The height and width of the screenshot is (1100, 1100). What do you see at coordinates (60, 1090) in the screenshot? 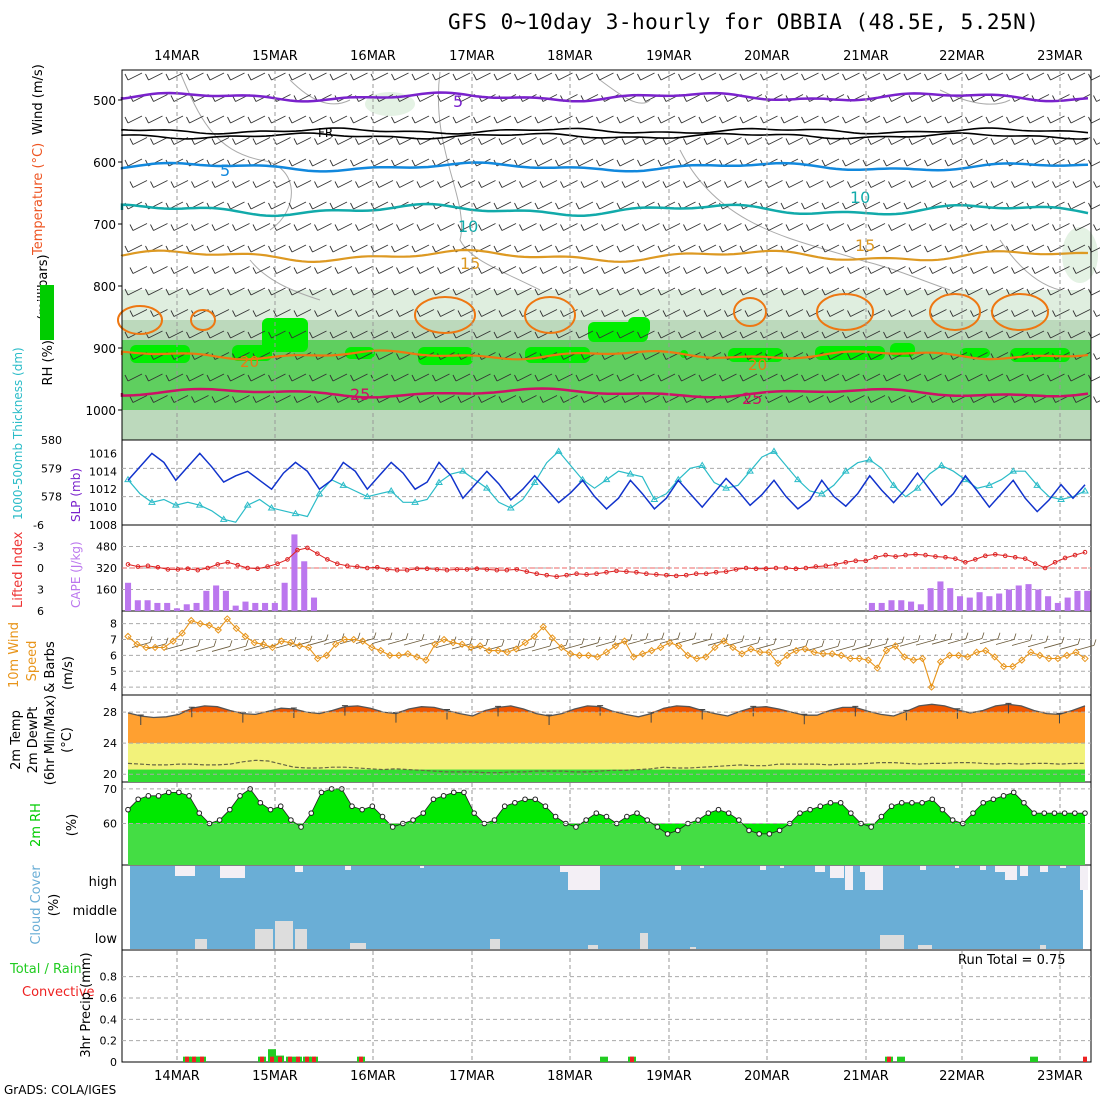
I see `credit-text: GrADS: COLA/IGES` at bounding box center [60, 1090].